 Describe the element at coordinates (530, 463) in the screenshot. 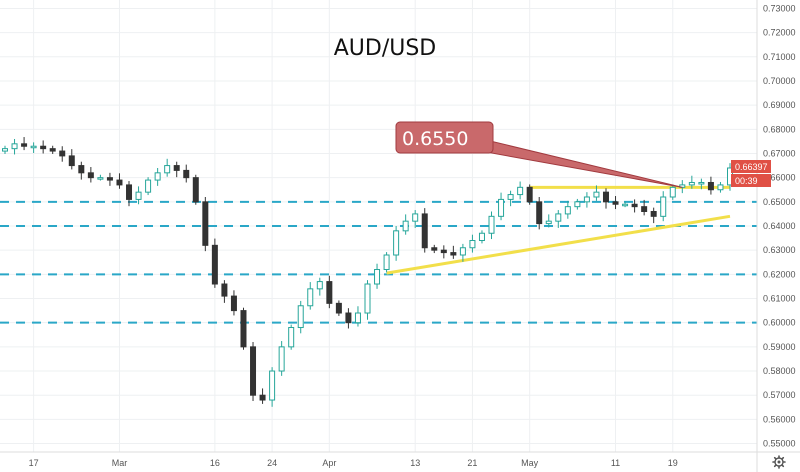

I see `x-tick-label: May` at that location.